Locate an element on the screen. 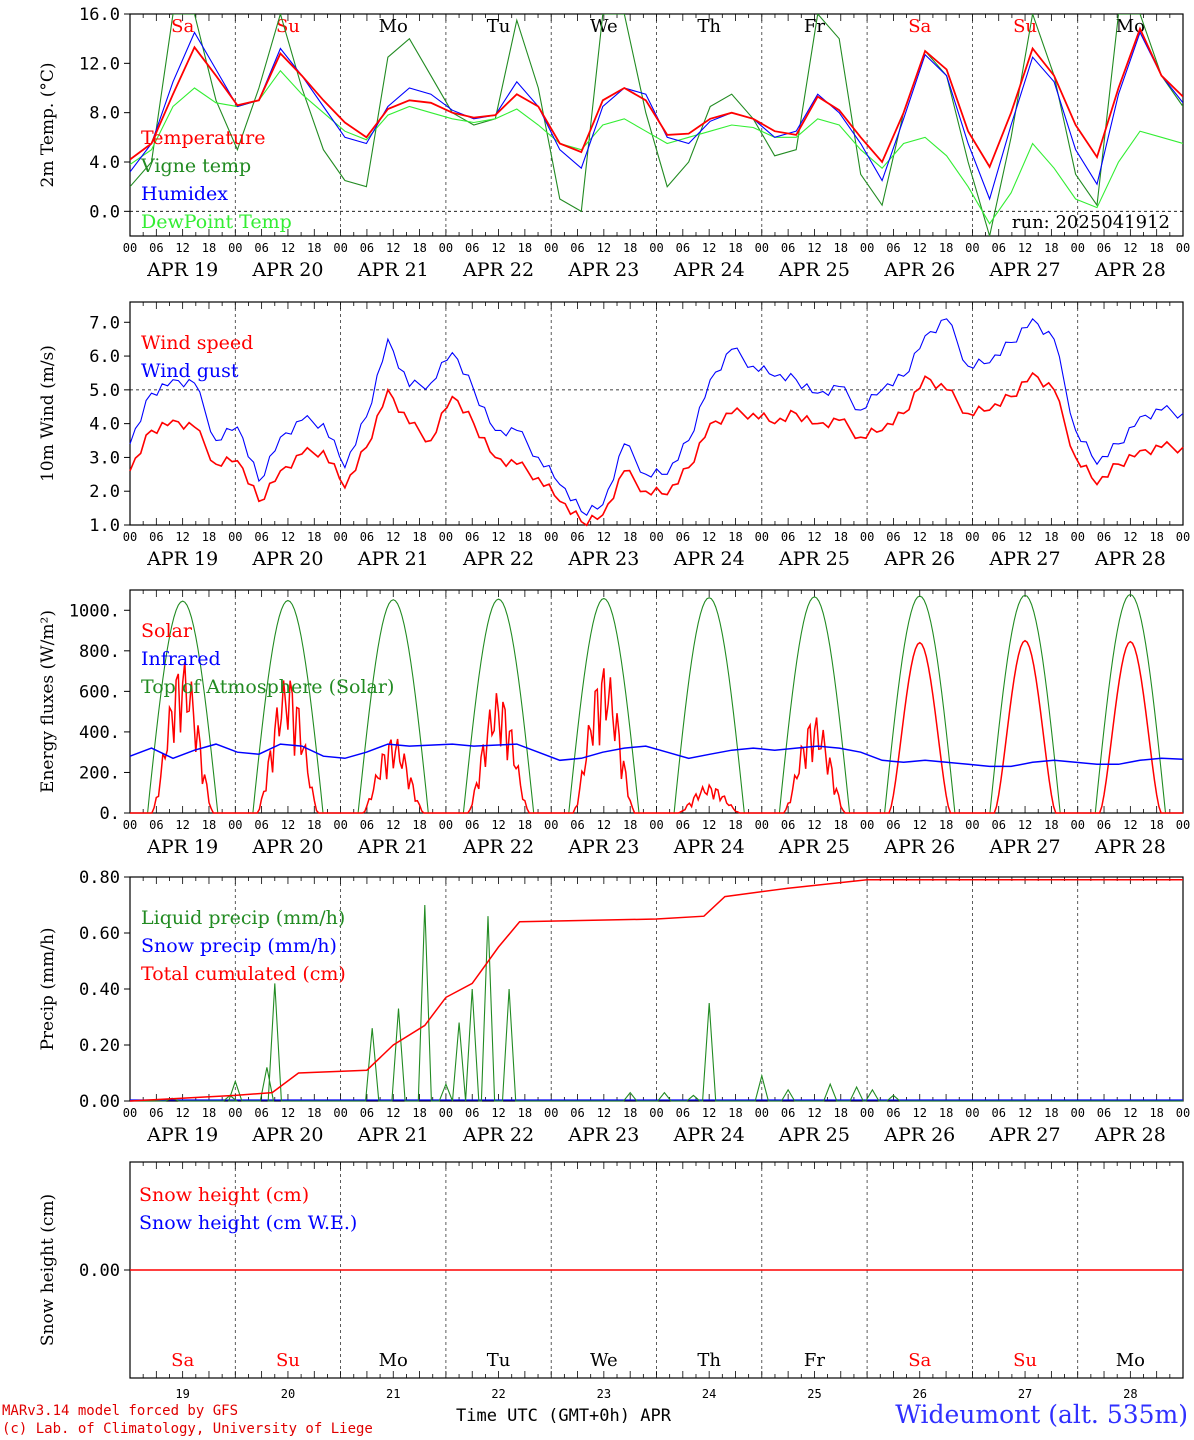 The image size is (1194, 1440). y-tick-label: 0.80 is located at coordinates (99, 878).